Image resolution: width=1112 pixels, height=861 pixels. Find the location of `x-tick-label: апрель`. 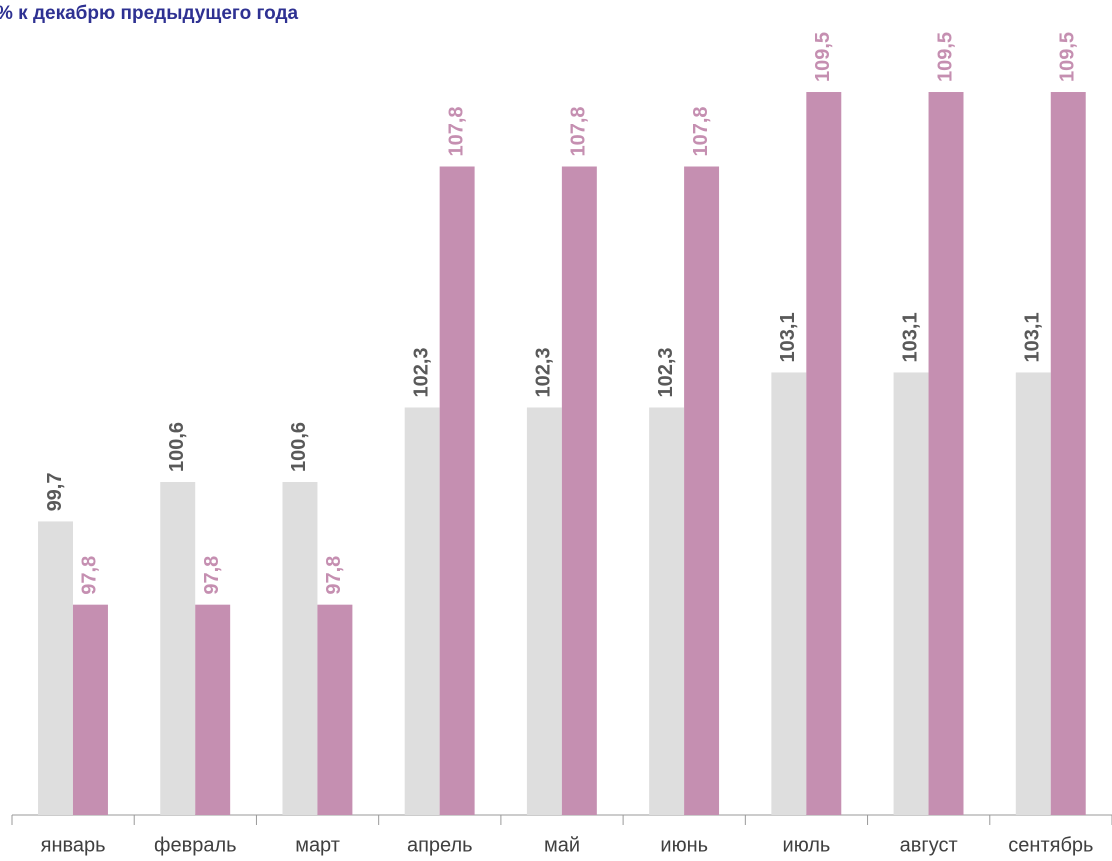

x-tick-label: апрель is located at coordinates (440, 845).